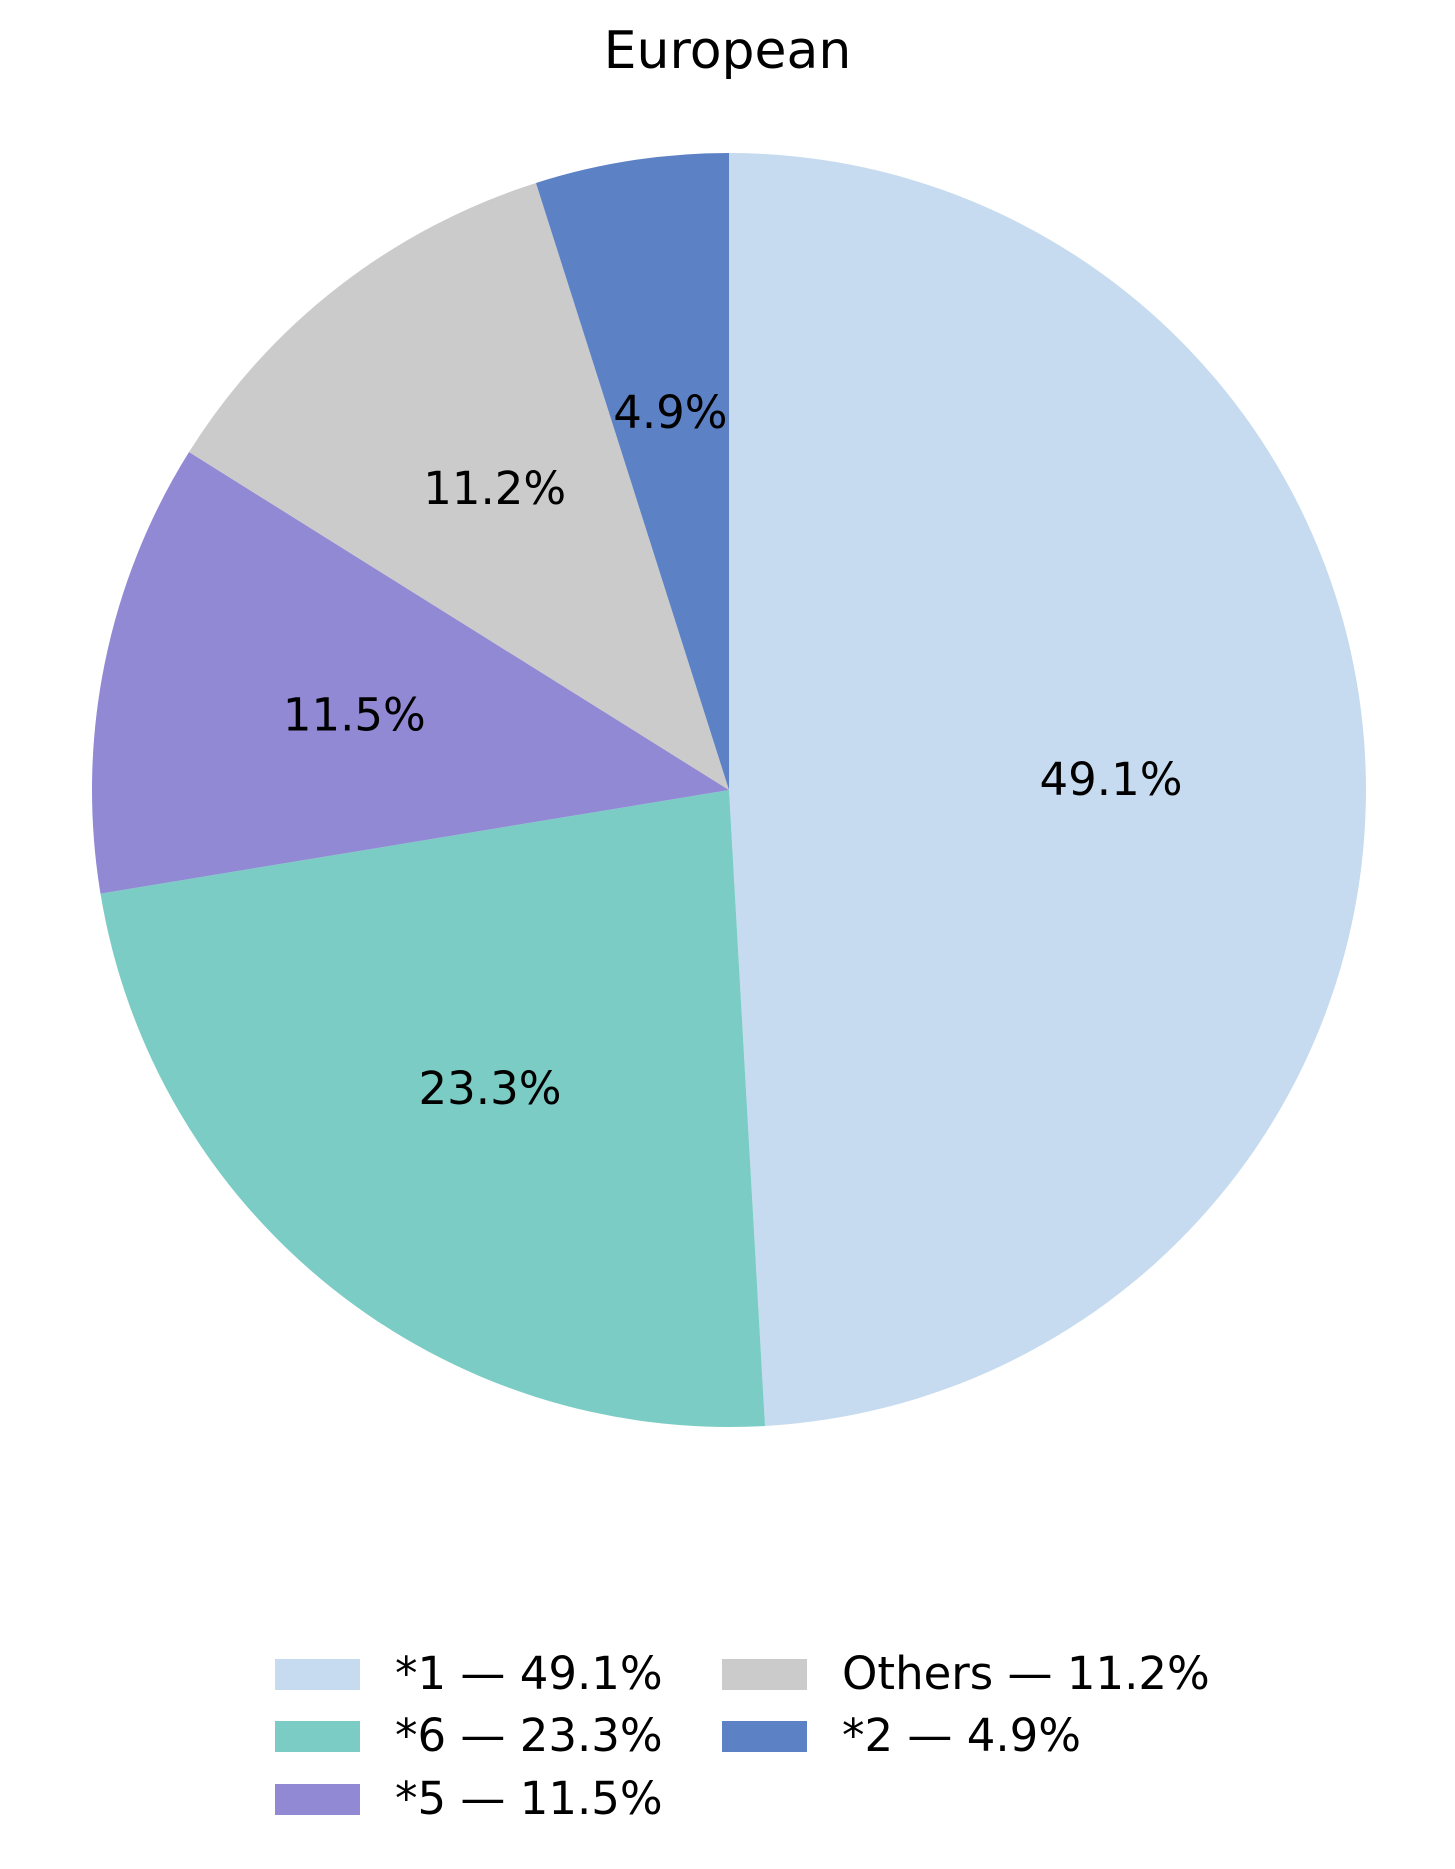  Describe the element at coordinates (317, 1799) in the screenshot. I see `legend-swatch-*5` at that location.